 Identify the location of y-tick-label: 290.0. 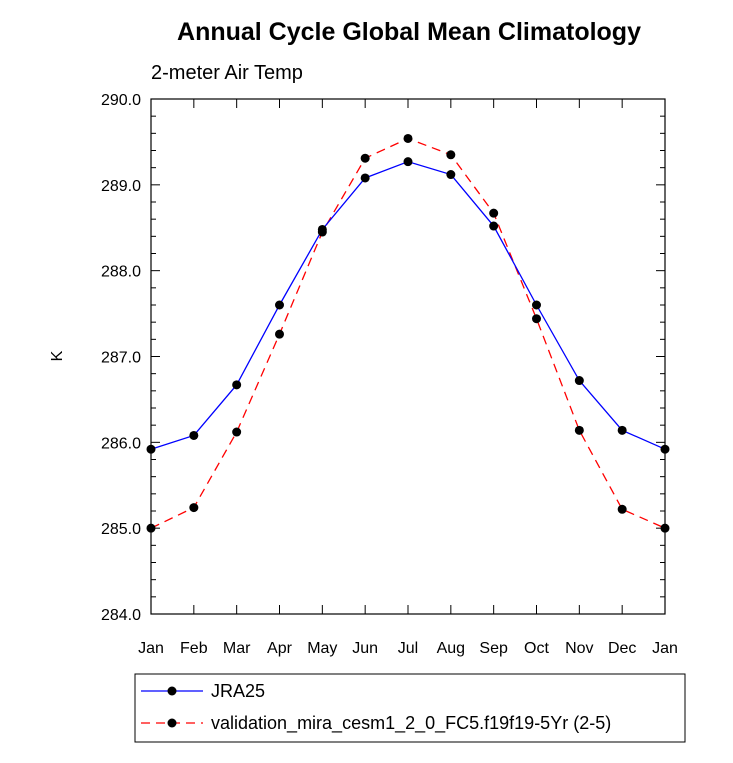
(121, 100).